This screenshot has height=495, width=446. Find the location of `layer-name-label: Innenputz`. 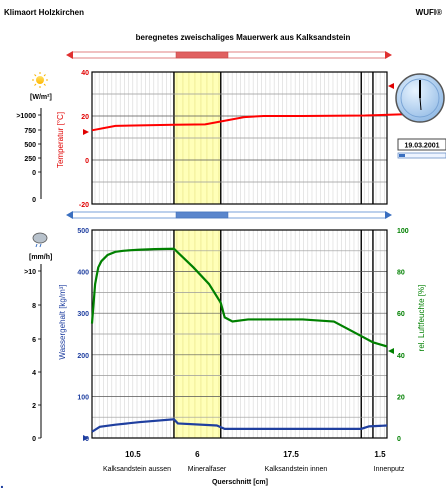

layer-name-label: Innenputz is located at coordinates (389, 469).